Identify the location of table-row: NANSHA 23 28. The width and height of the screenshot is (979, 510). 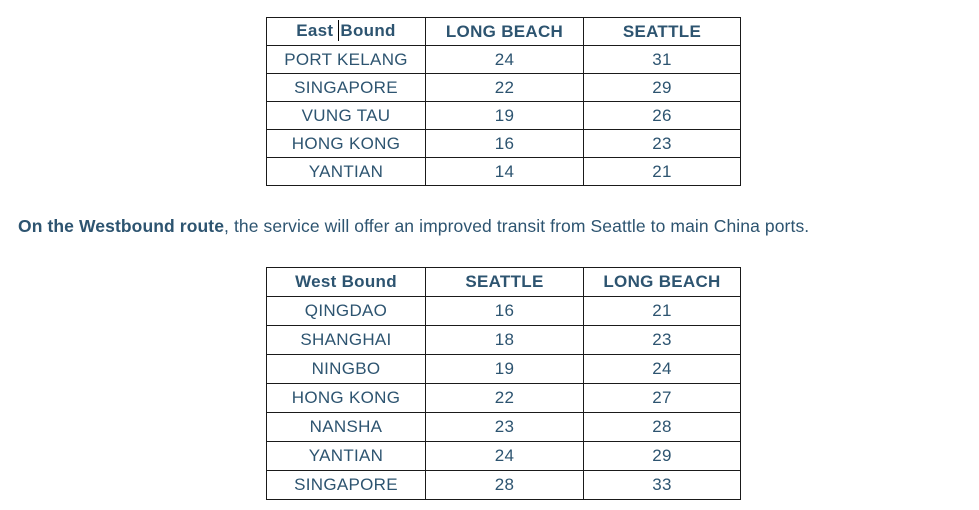
(503, 427).